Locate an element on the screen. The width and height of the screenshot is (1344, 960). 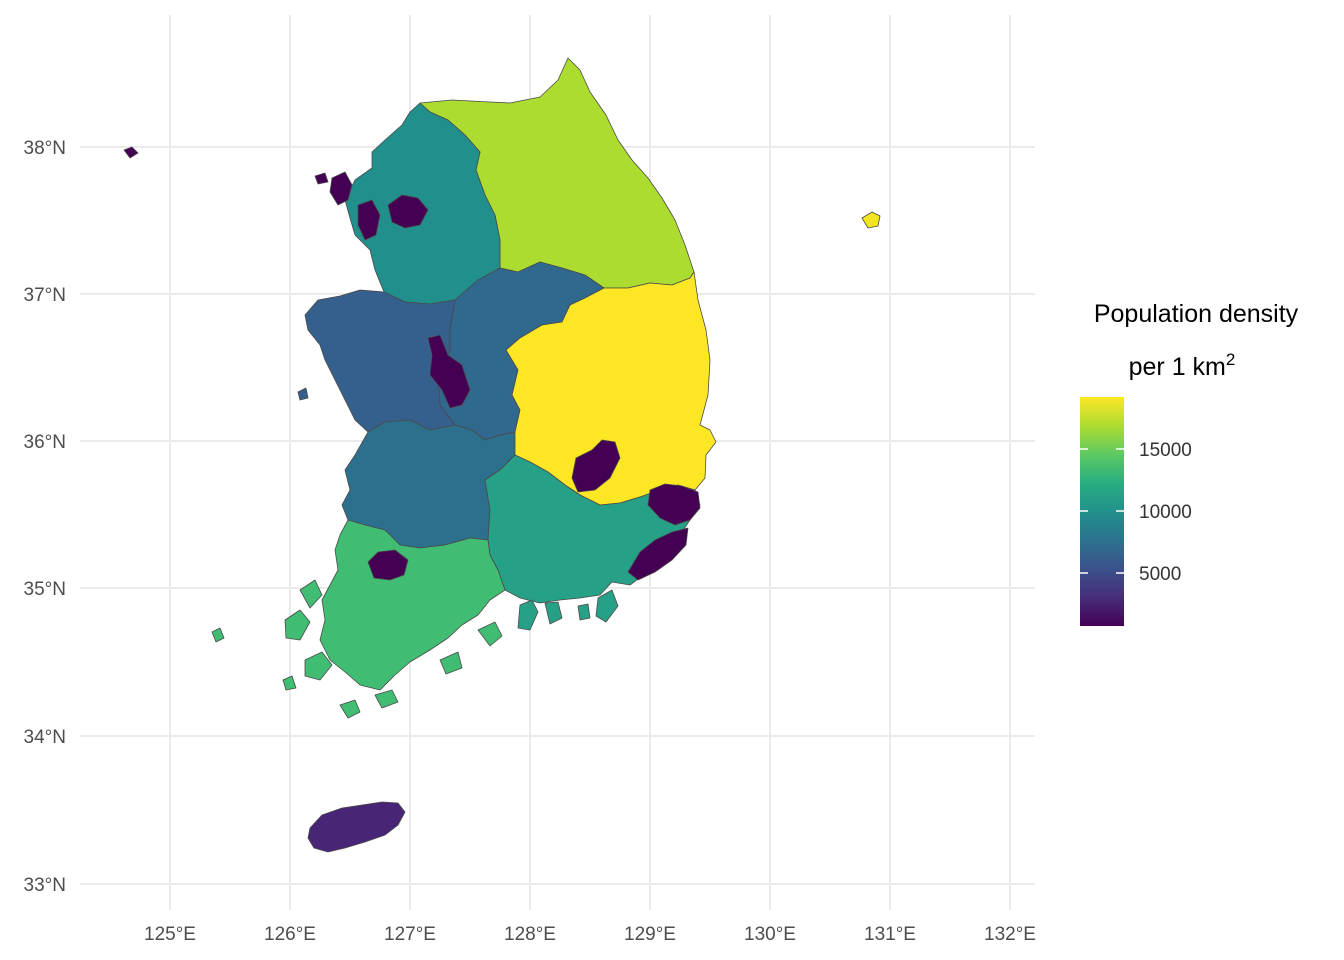
region-ulleungdo is located at coordinates (871, 220).